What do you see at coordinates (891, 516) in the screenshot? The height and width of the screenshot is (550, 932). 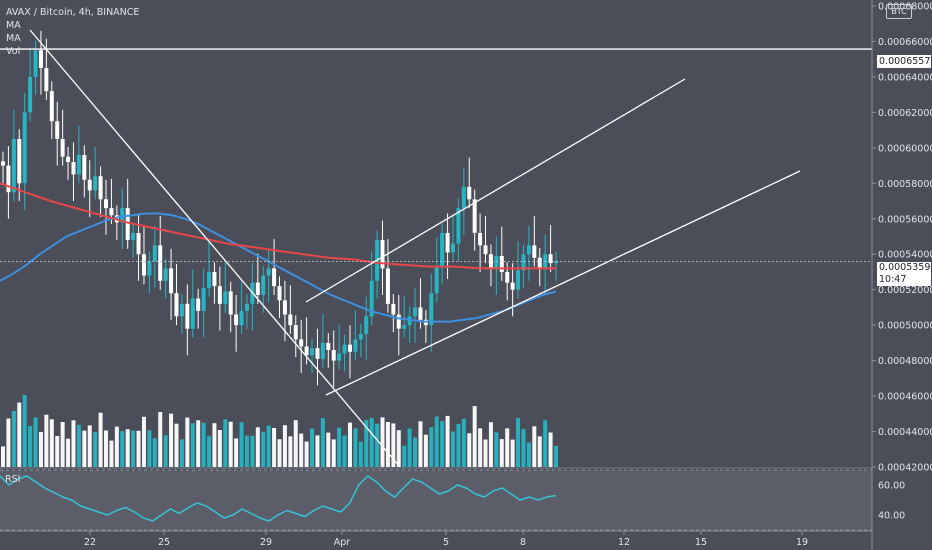 I see `rsi-tick-label: 40.00` at bounding box center [891, 516].